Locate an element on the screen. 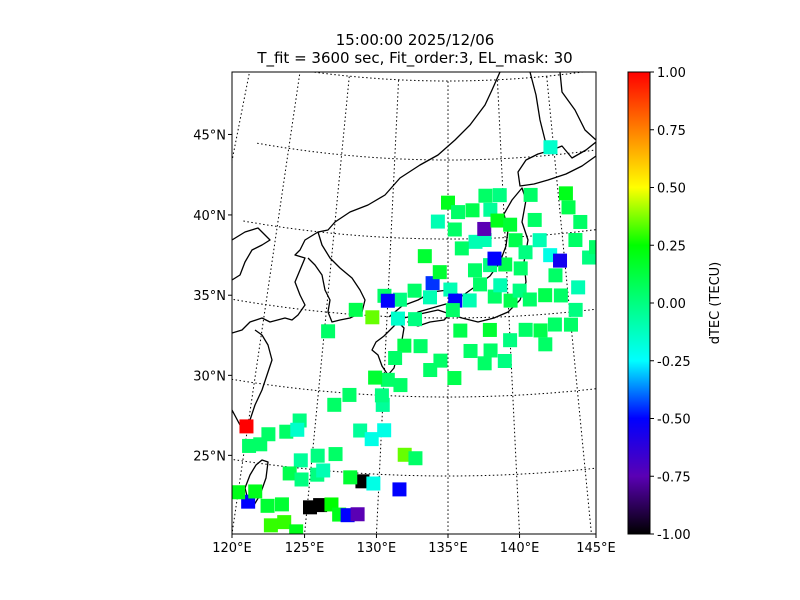  lon-tick-label: 145°E is located at coordinates (596, 548).